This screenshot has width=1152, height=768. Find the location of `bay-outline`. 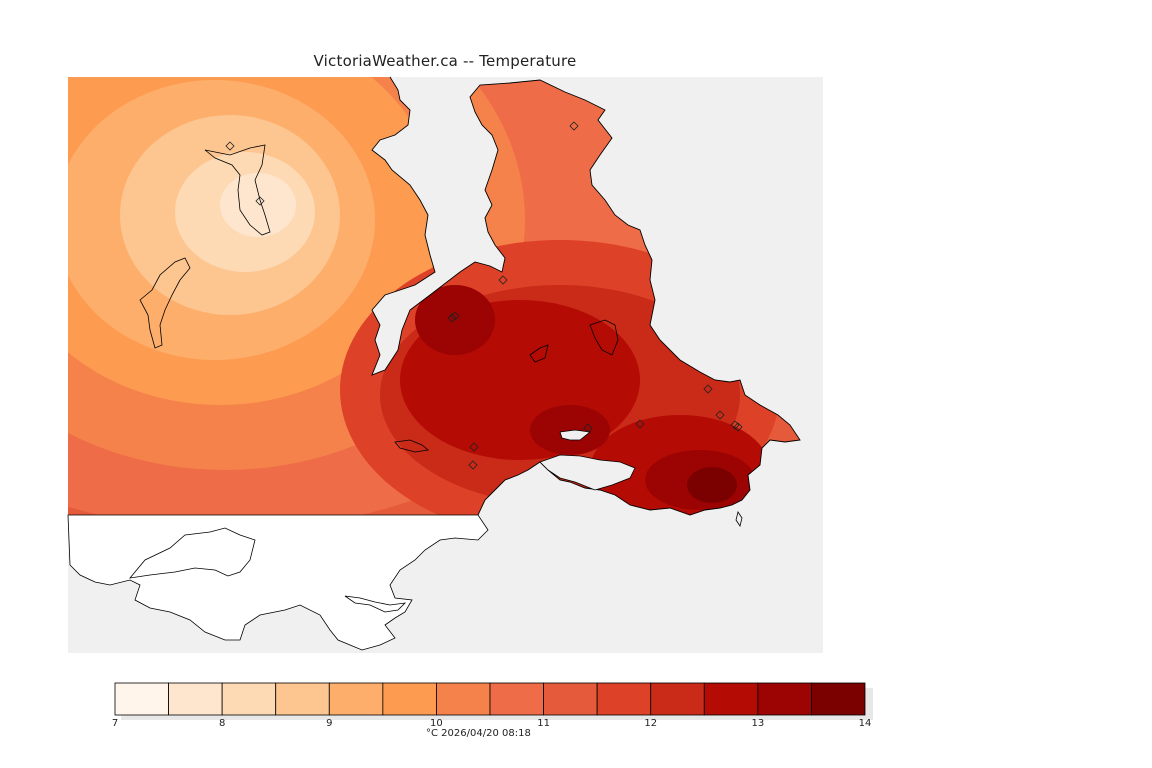

bay-outline is located at coordinates (575, 435).